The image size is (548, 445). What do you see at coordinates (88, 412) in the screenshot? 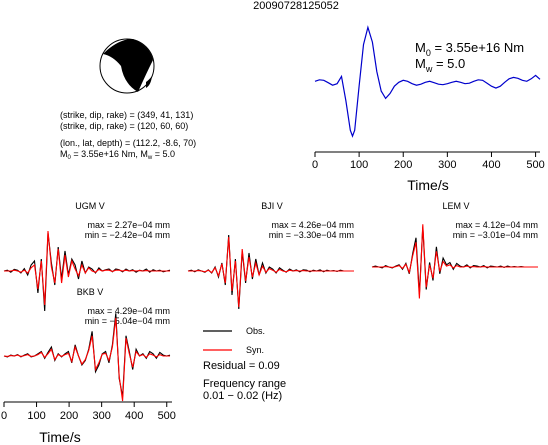
I see `wave-ticks: 0 100 200 300 400 500` at bounding box center [88, 412].